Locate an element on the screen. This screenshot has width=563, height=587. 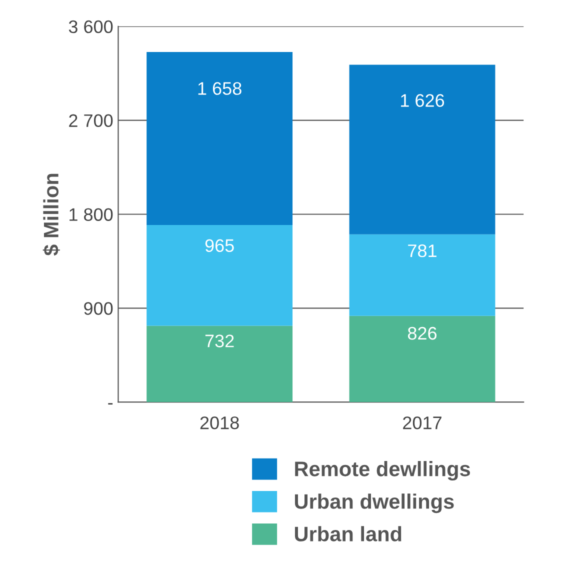
data-label: 826 is located at coordinates (422, 333).